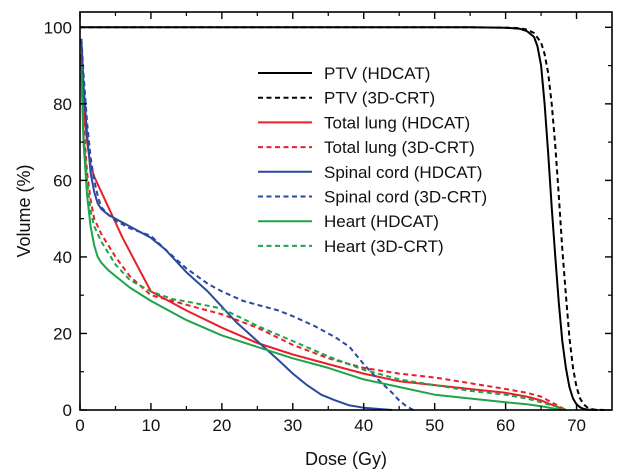 The width and height of the screenshot is (622, 474). Describe the element at coordinates (62, 104) in the screenshot. I see `y-tick-label: 80` at that location.